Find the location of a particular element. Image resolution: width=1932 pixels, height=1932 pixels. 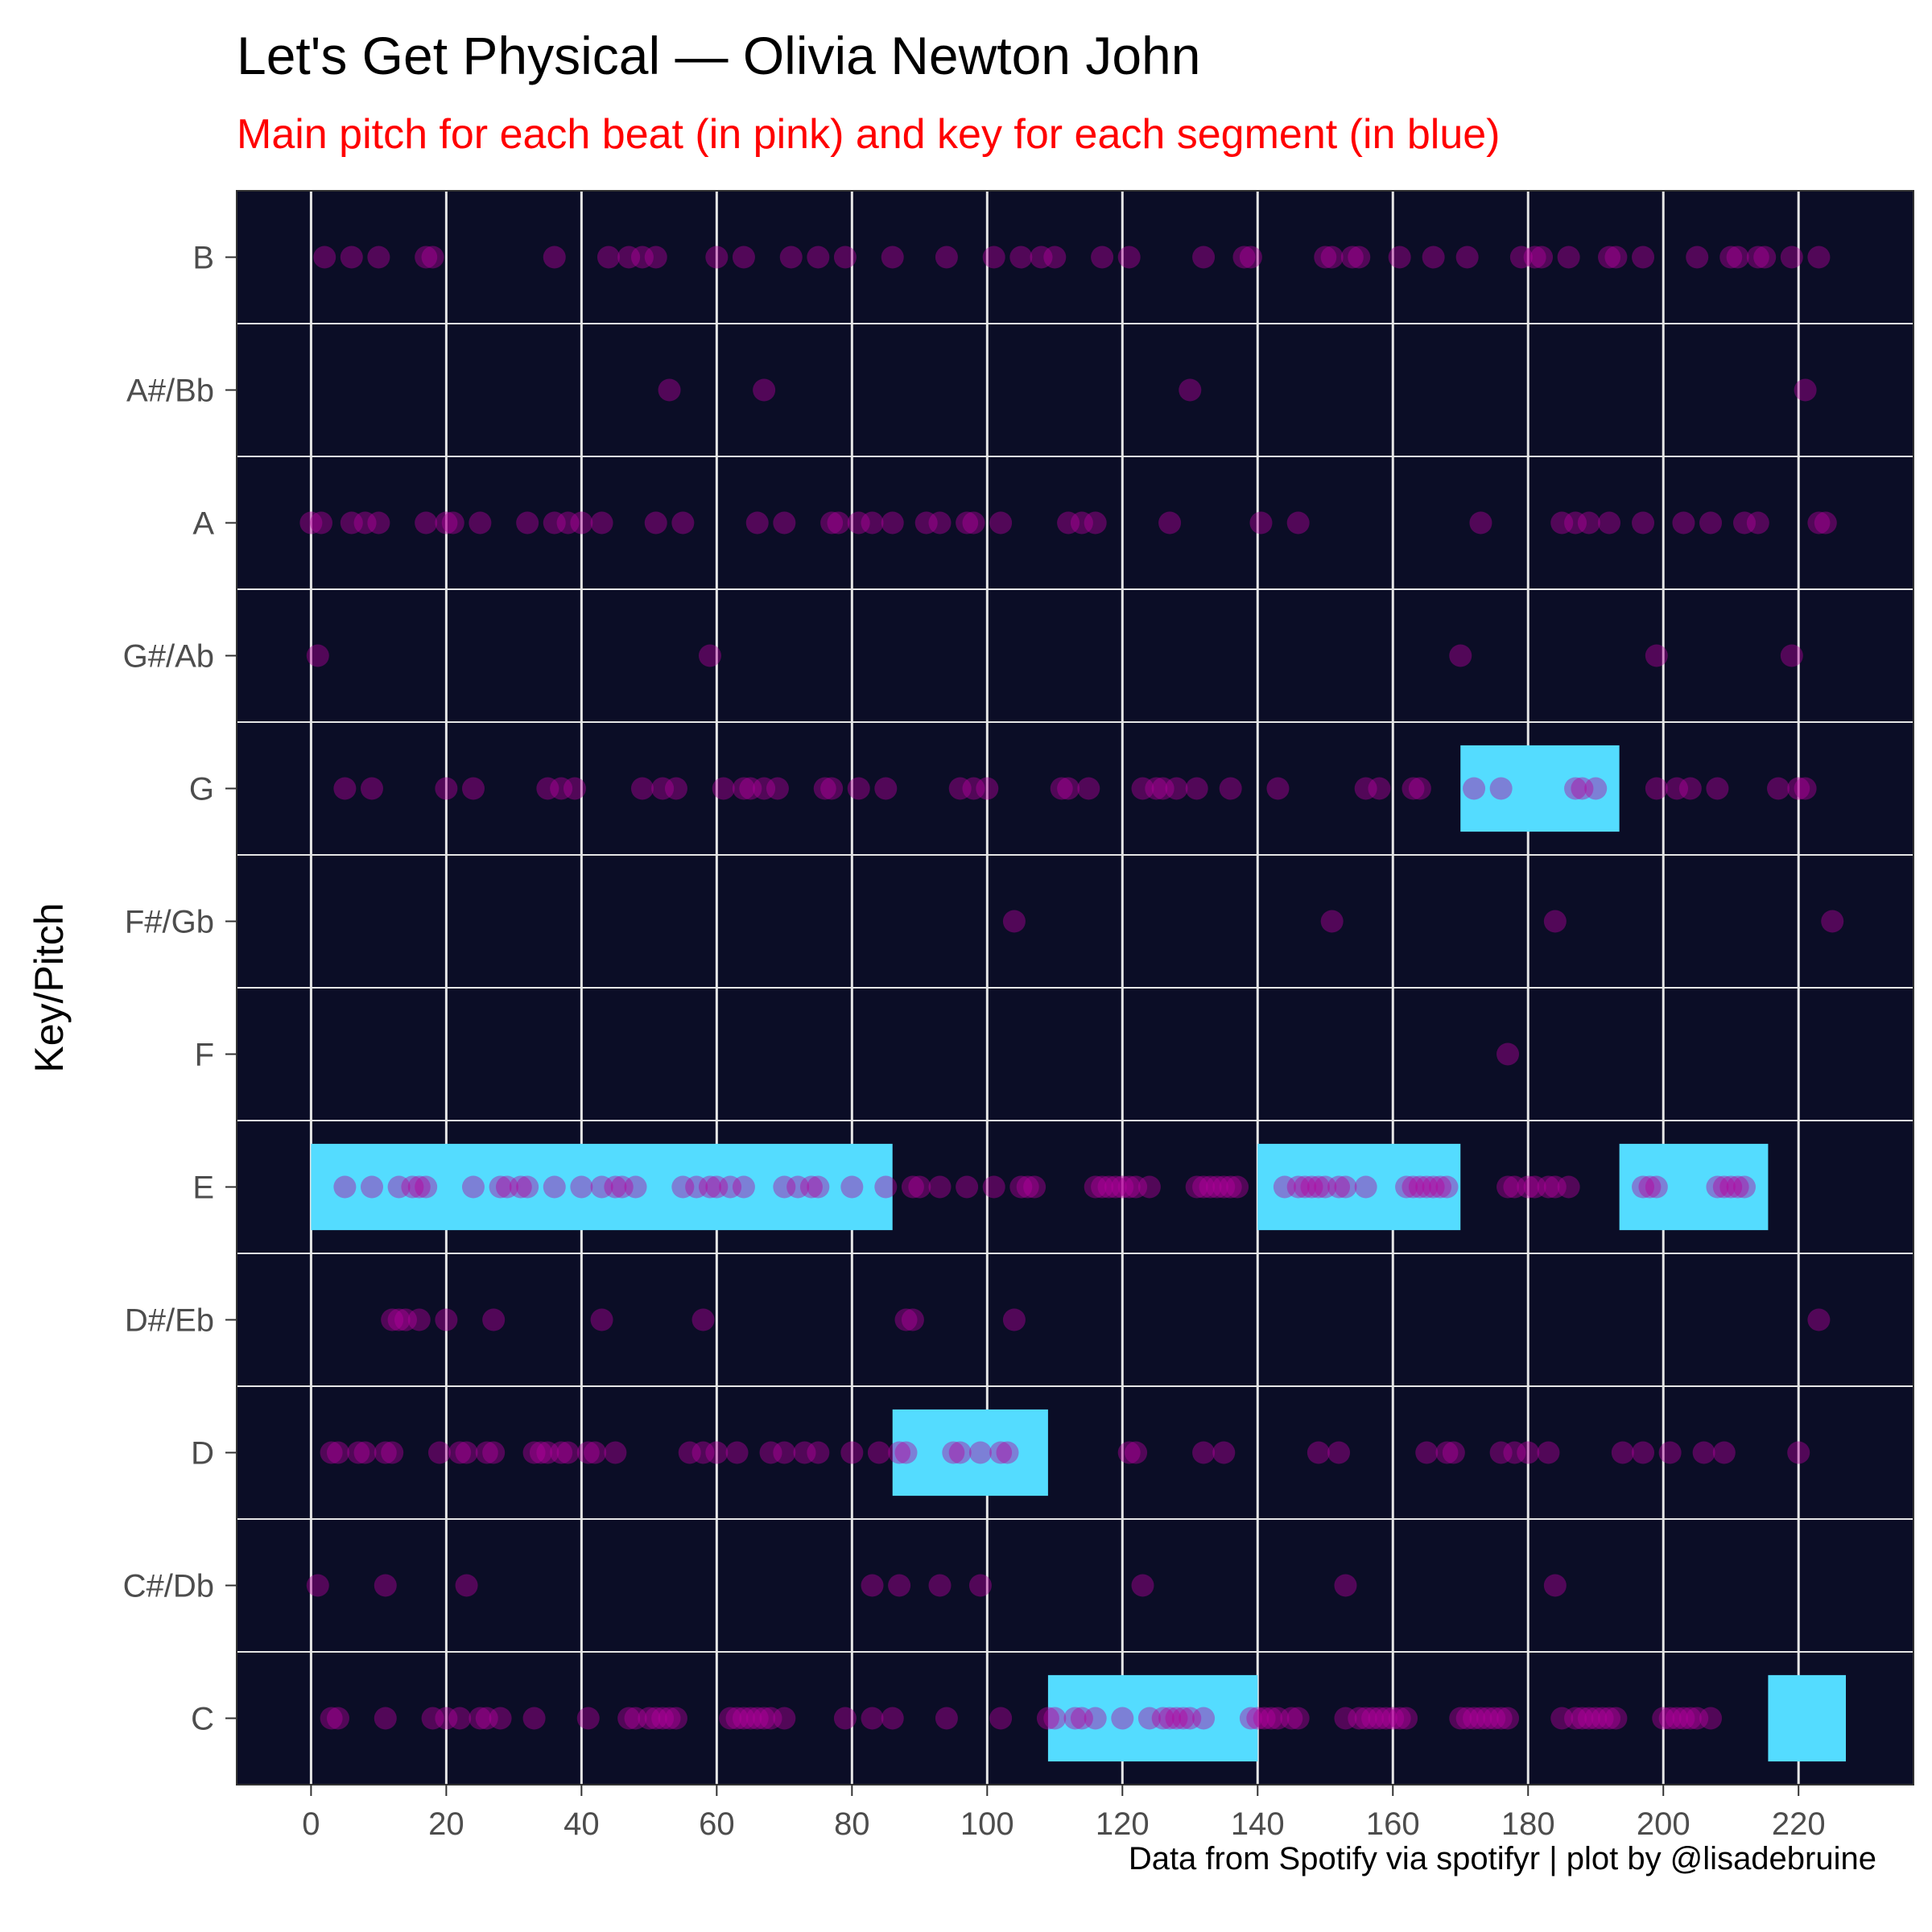

x-tick-label: 140 is located at coordinates (1258, 1824).